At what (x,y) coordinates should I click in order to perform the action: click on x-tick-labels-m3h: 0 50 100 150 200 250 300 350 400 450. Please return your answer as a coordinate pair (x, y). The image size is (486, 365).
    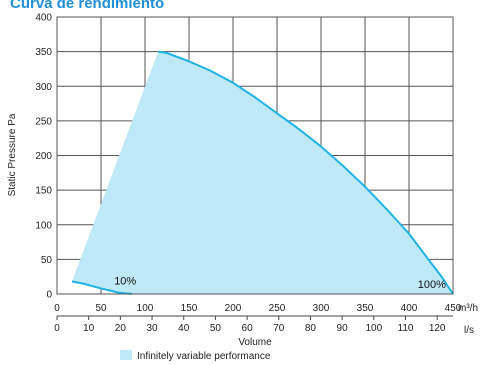
    Looking at the image, I should click on (258, 308).